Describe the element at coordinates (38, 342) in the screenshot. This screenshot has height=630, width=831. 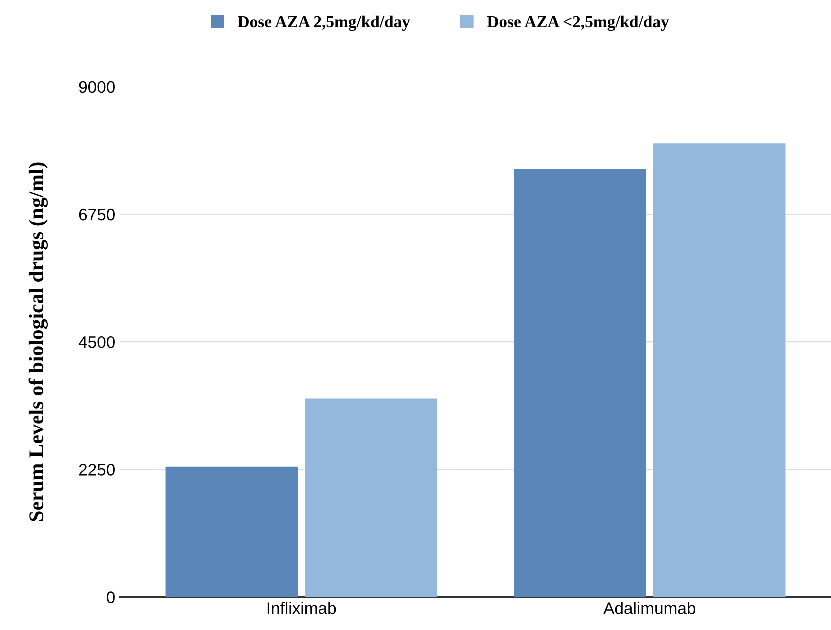
I see `y-axis-title: Serum Levels of biological drugs (ng/ml)` at that location.